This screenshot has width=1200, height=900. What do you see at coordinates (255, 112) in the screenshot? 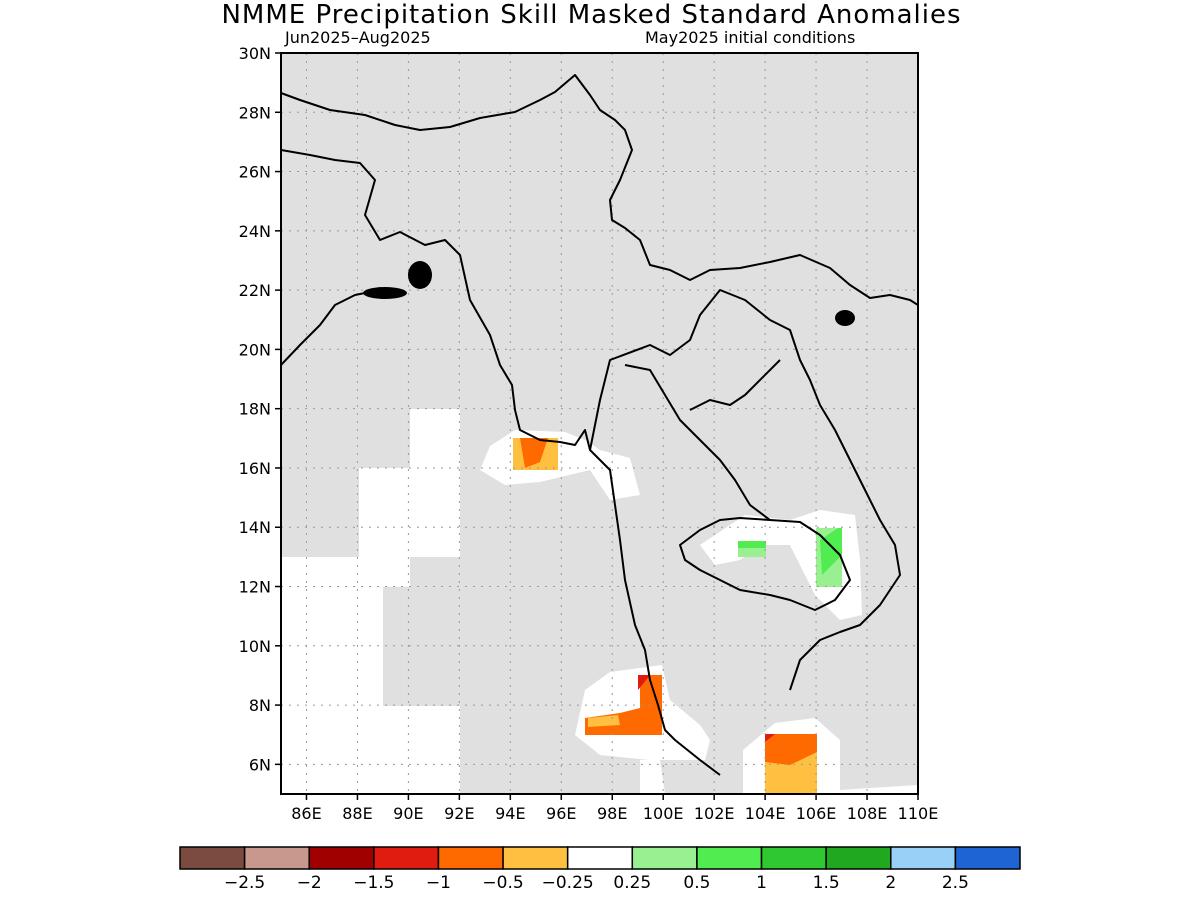
I see `lat-tick-label: 28N` at bounding box center [255, 112].